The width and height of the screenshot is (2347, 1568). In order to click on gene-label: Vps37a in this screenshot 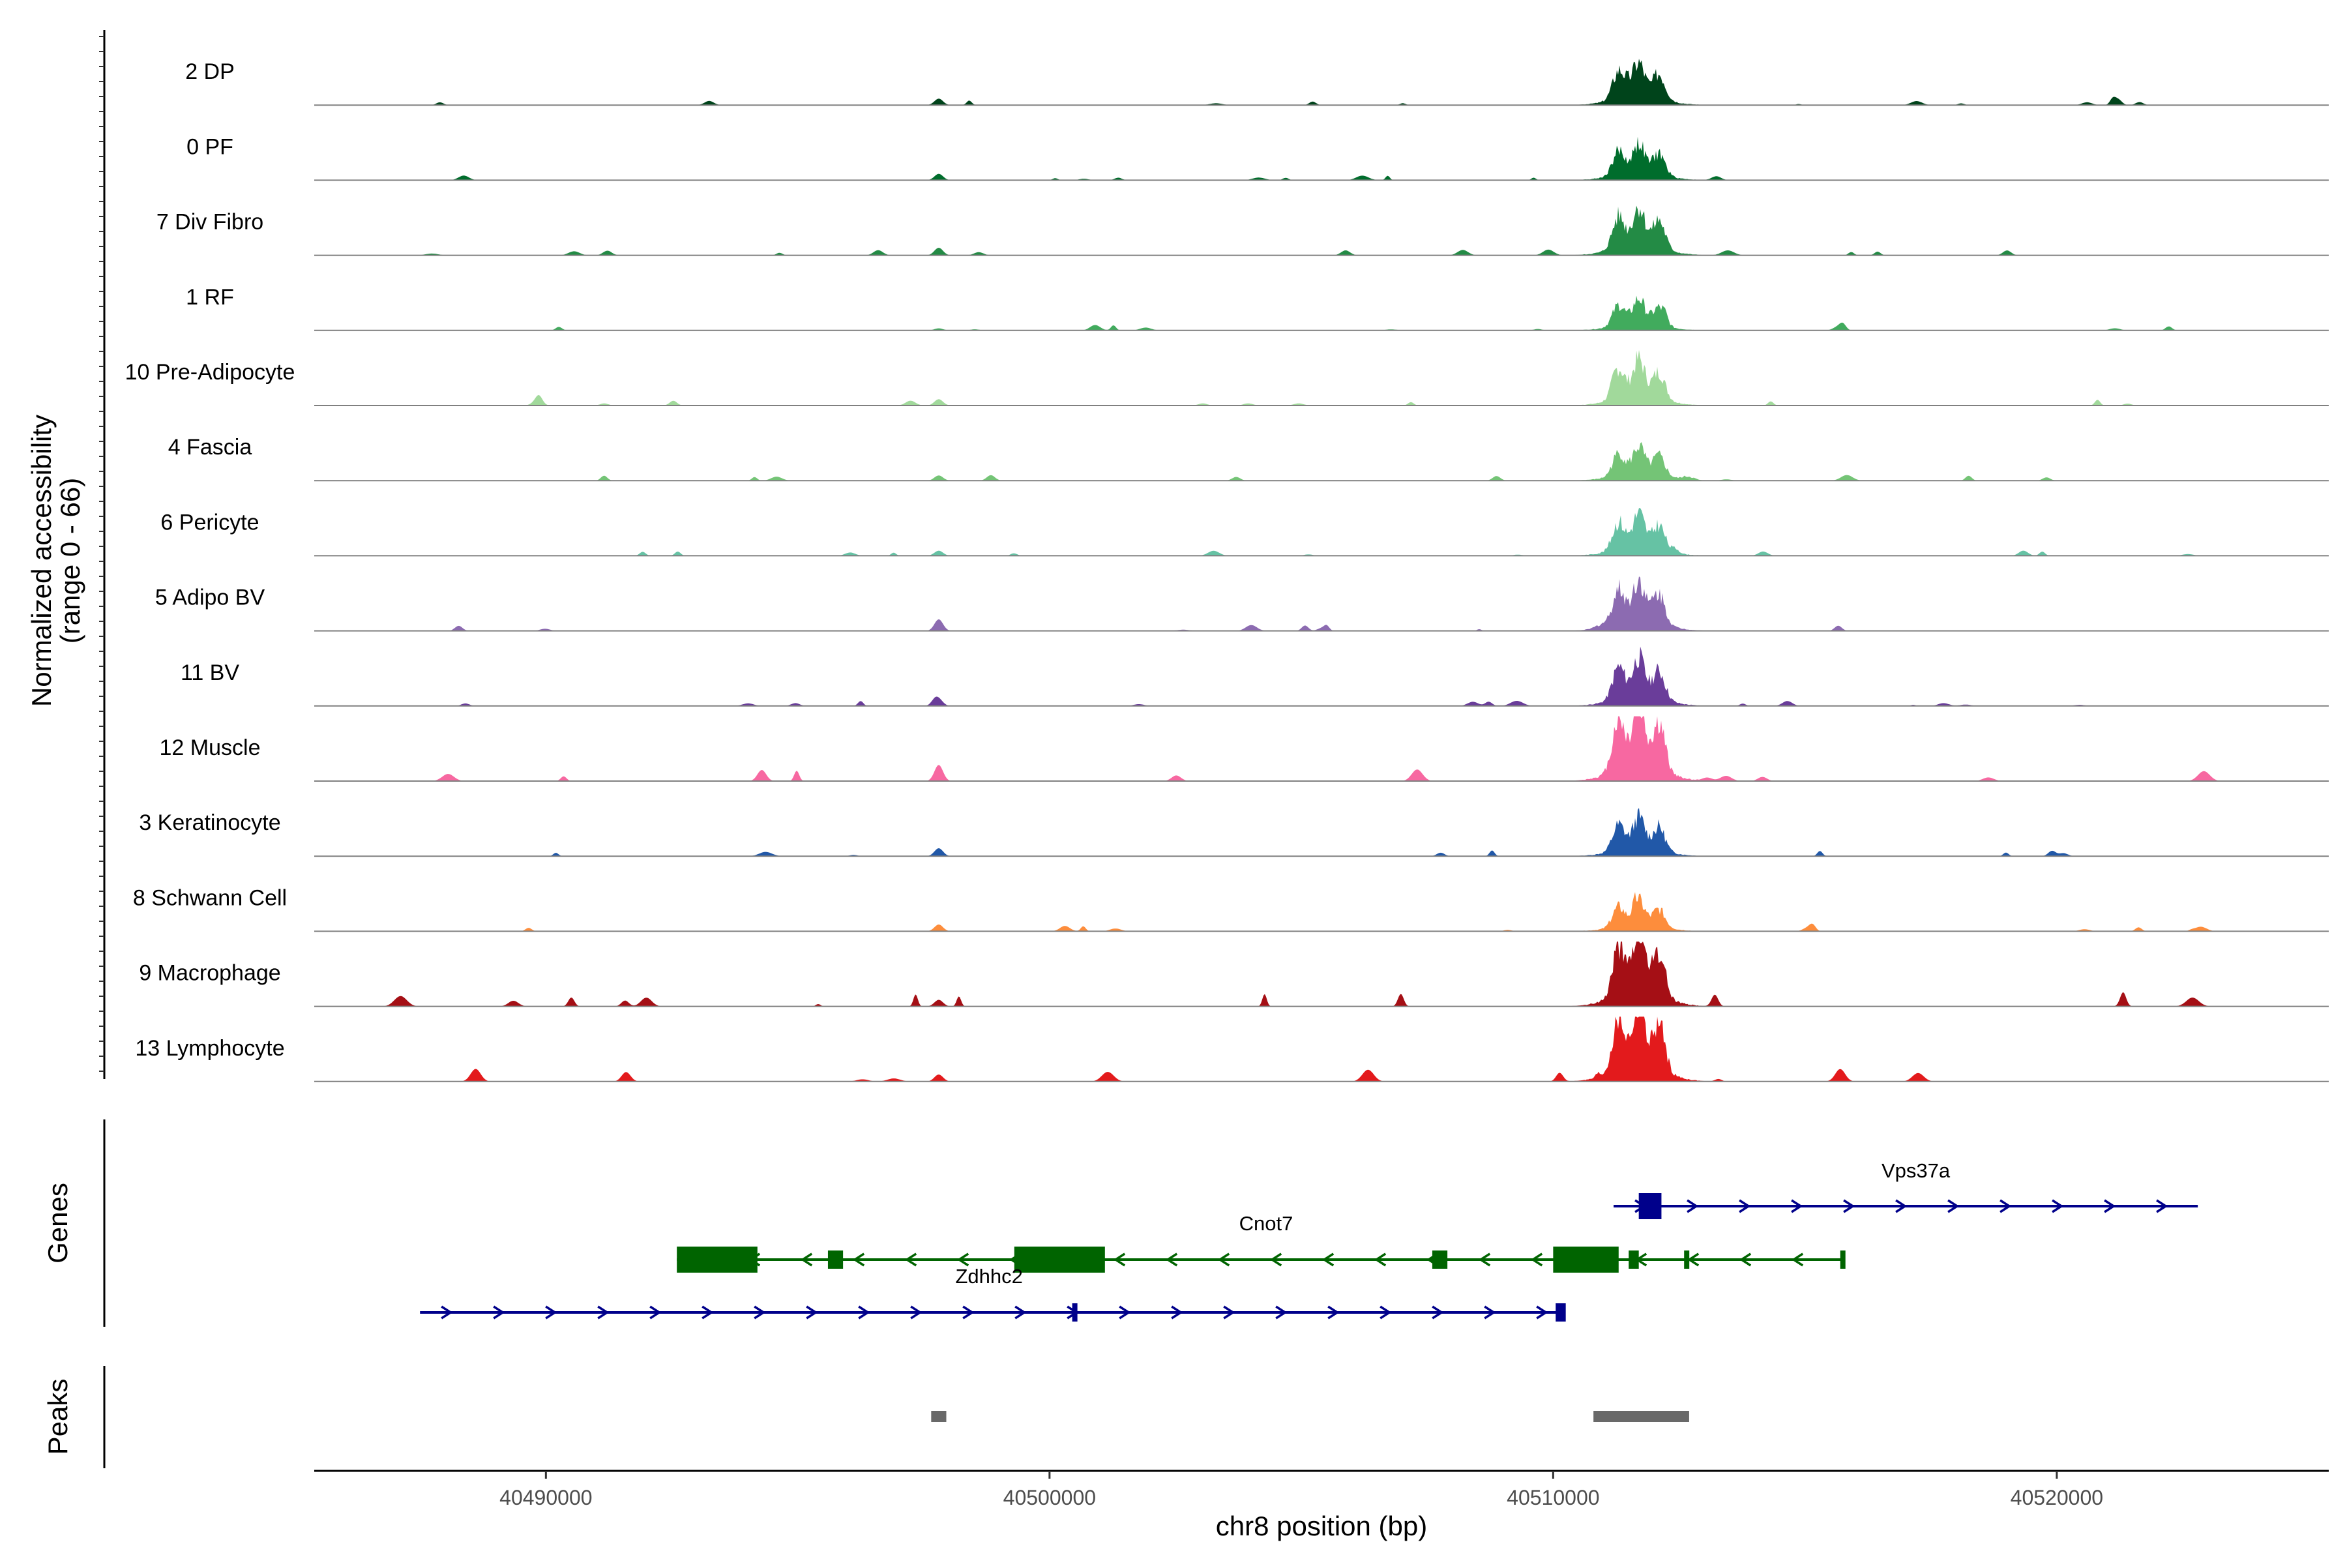, I will do `click(1916, 1170)`.